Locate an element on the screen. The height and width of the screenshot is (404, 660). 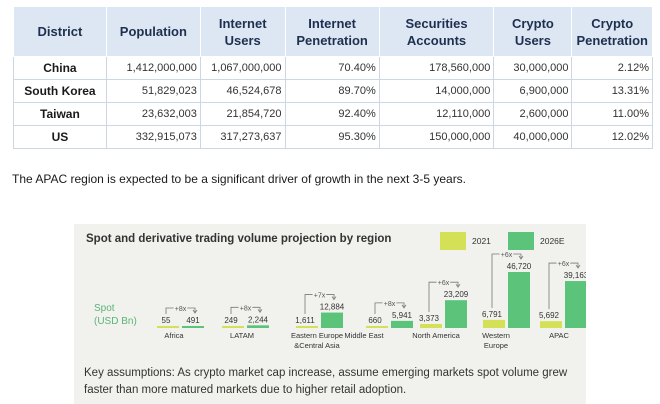
data-label-2021: 5,692 is located at coordinates (549, 315).